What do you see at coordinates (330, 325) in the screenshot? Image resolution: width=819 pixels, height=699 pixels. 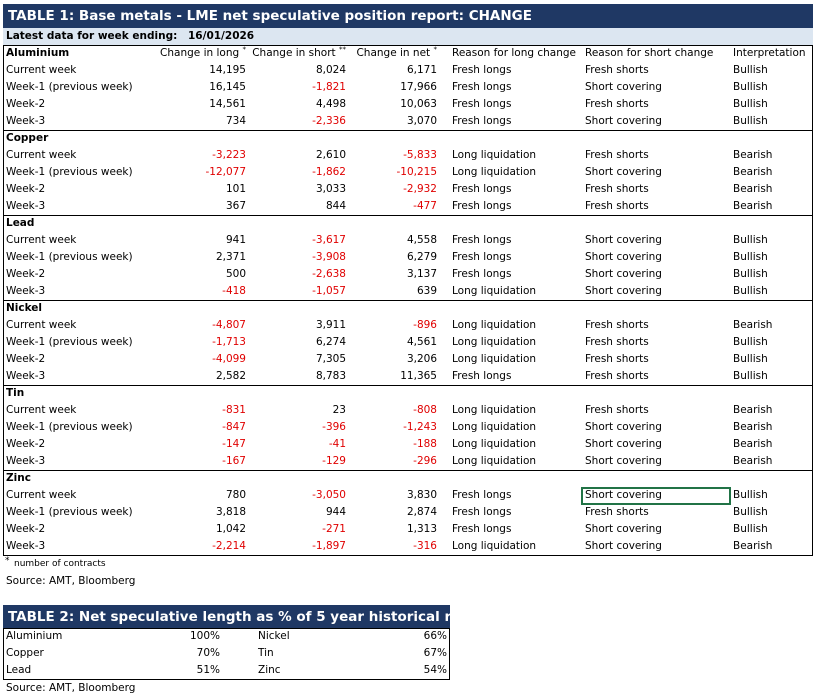 I see `cell: 3,911` at bounding box center [330, 325].